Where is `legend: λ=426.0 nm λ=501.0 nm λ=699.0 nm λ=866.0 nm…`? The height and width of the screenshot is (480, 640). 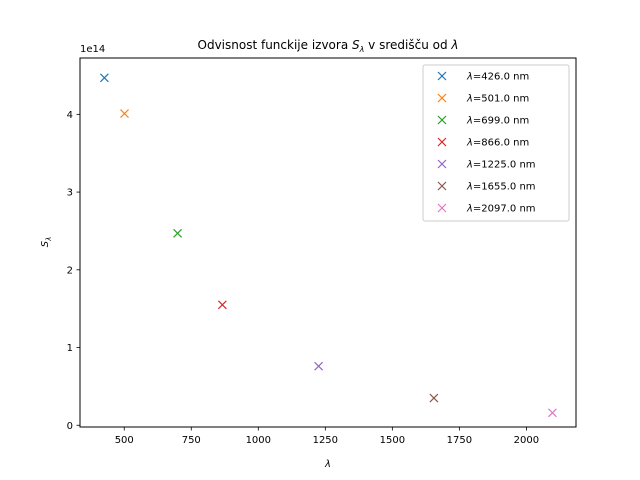 legend: λ=426.0 nm λ=501.0 nm λ=699.0 nm λ=866.0 nm… is located at coordinates (496, 143).